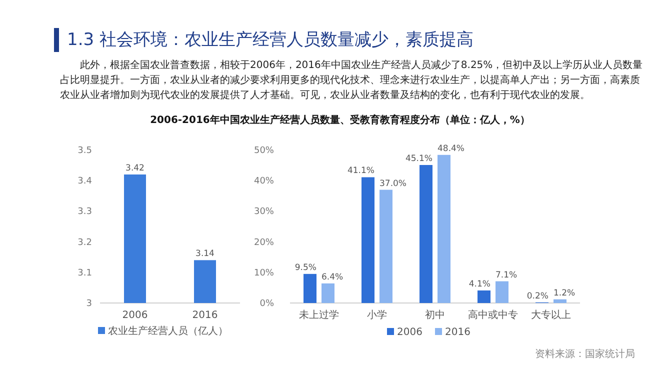 Image resolution: width=650 pixels, height=366 pixels. What do you see at coordinates (264, 40) in the screenshot?
I see `chart-title: 1.3 社会环境：农业生产经营人员数量减少，素质提高` at bounding box center [264, 40].